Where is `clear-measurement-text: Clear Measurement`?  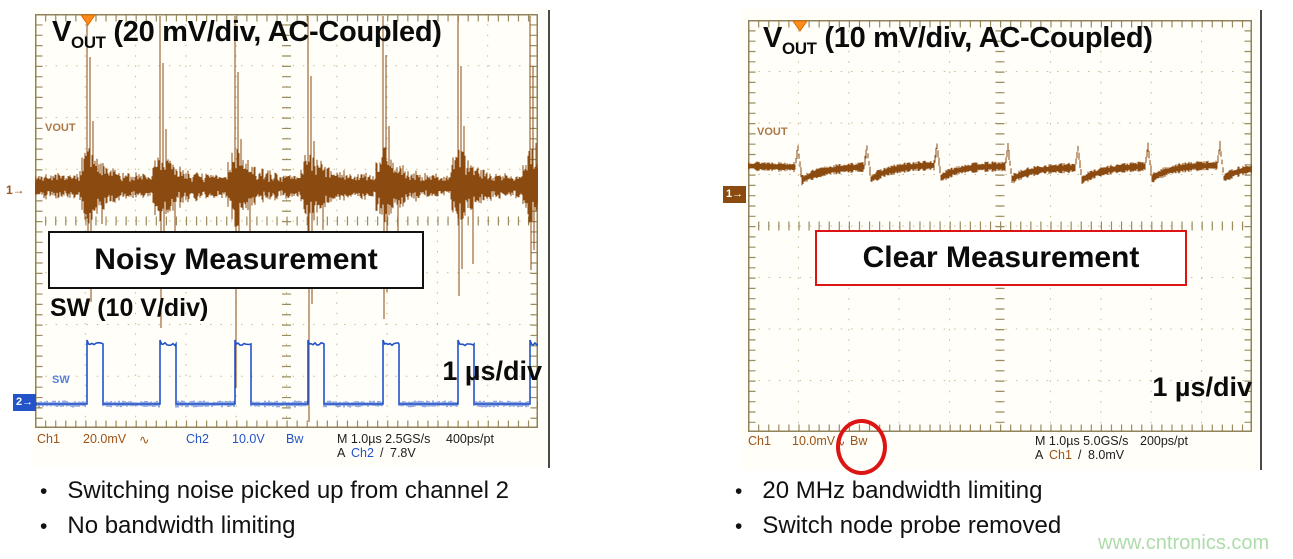
clear-measurement-text: Clear Measurement is located at coordinates (1001, 257).